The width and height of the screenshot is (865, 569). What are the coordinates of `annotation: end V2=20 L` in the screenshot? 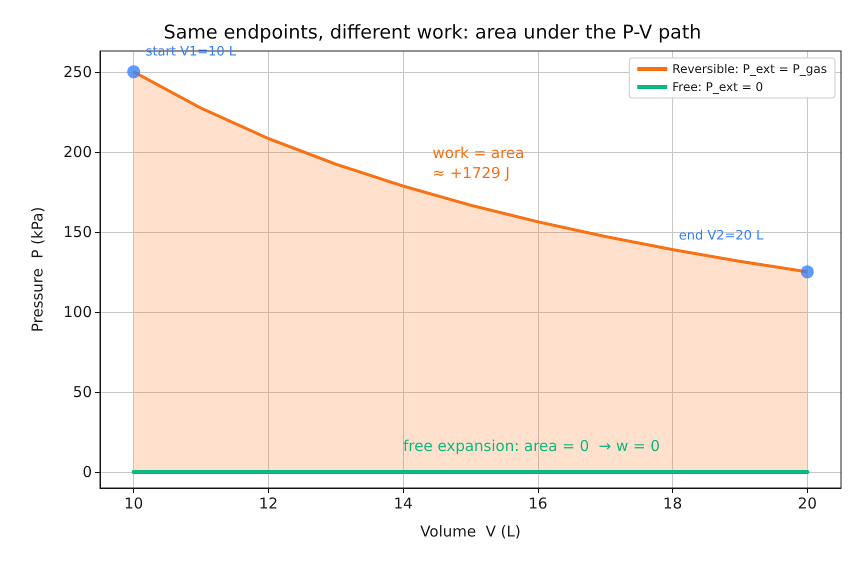 It's located at (721, 236).